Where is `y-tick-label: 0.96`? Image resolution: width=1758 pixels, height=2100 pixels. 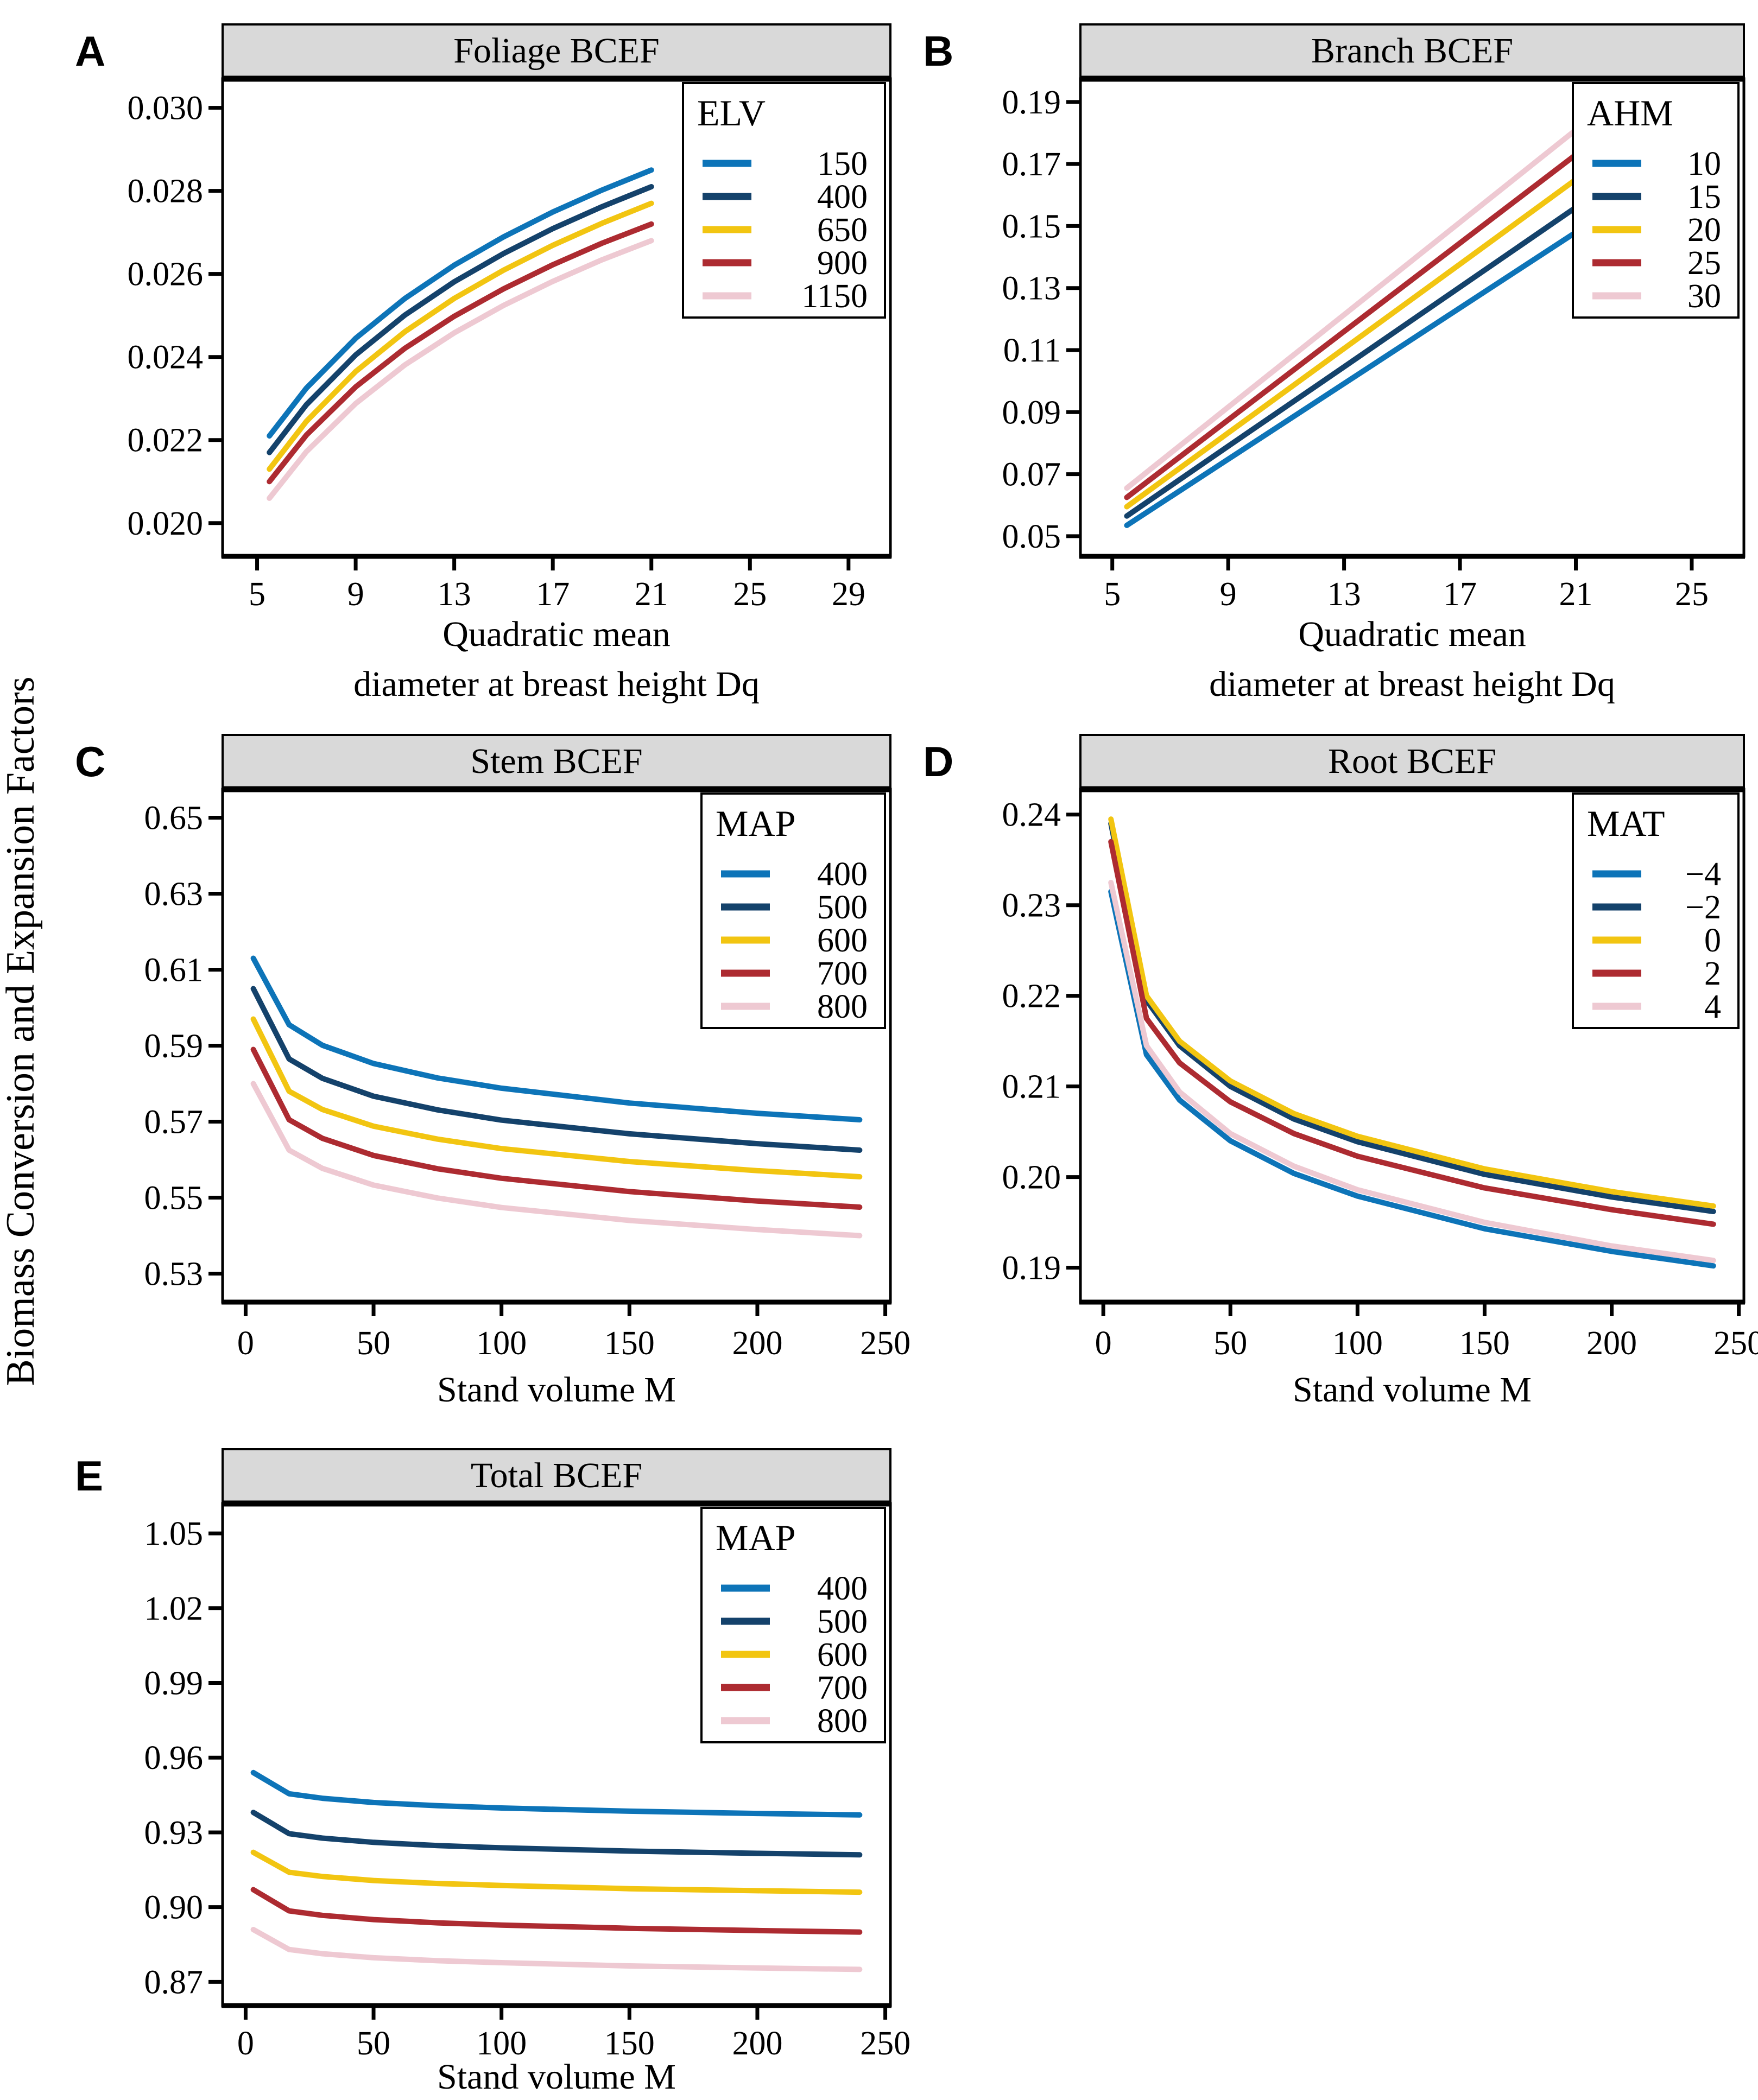
y-tick-label: 0.96 is located at coordinates (174, 1759).